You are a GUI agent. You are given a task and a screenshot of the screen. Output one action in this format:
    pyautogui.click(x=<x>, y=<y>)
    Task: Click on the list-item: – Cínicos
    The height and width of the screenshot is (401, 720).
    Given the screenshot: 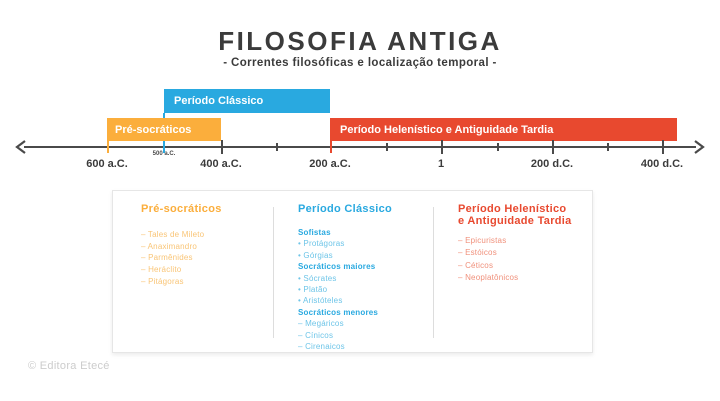 What is the action you would take?
    pyautogui.click(x=316, y=335)
    